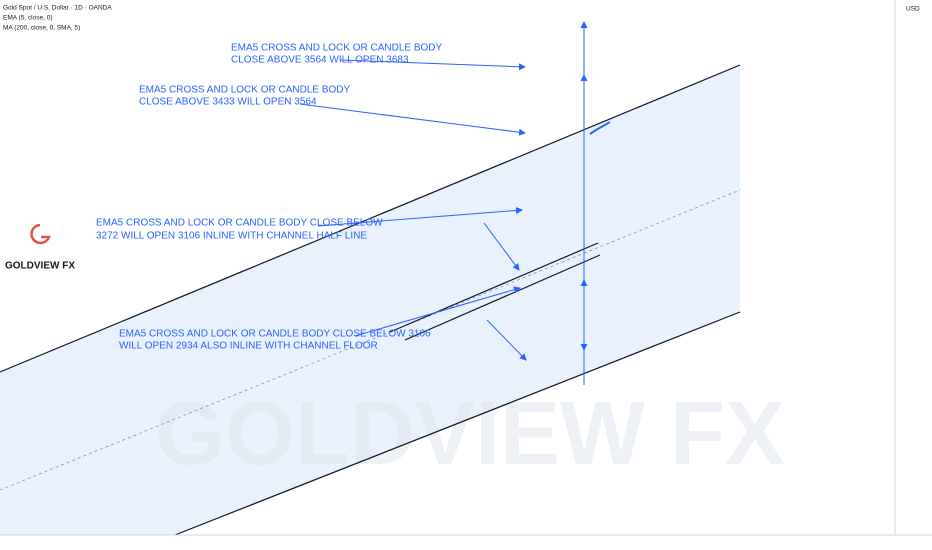 This screenshot has width=932, height=550. I want to click on check-mark, so click(600, 128).